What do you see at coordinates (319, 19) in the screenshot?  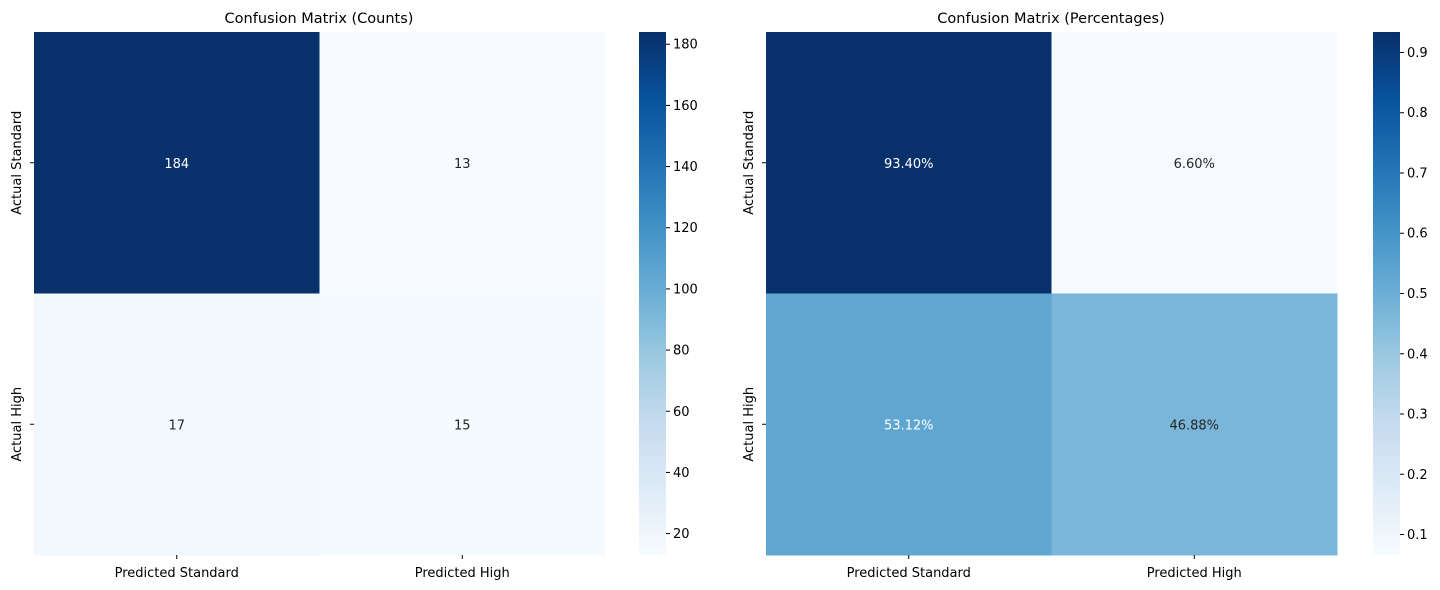 I see `chart-title: Confusion Matrix (Counts)` at bounding box center [319, 19].